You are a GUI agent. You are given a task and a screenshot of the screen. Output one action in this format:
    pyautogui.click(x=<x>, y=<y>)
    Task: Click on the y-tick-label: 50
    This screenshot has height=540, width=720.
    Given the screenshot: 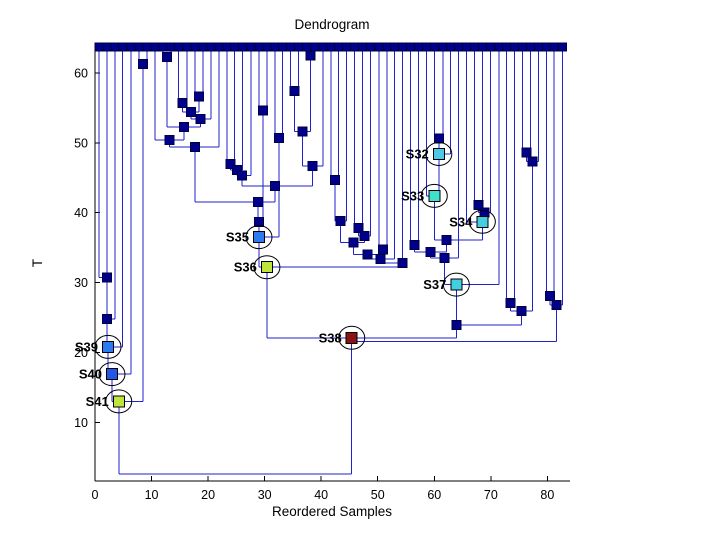 What is the action you would take?
    pyautogui.click(x=81, y=143)
    